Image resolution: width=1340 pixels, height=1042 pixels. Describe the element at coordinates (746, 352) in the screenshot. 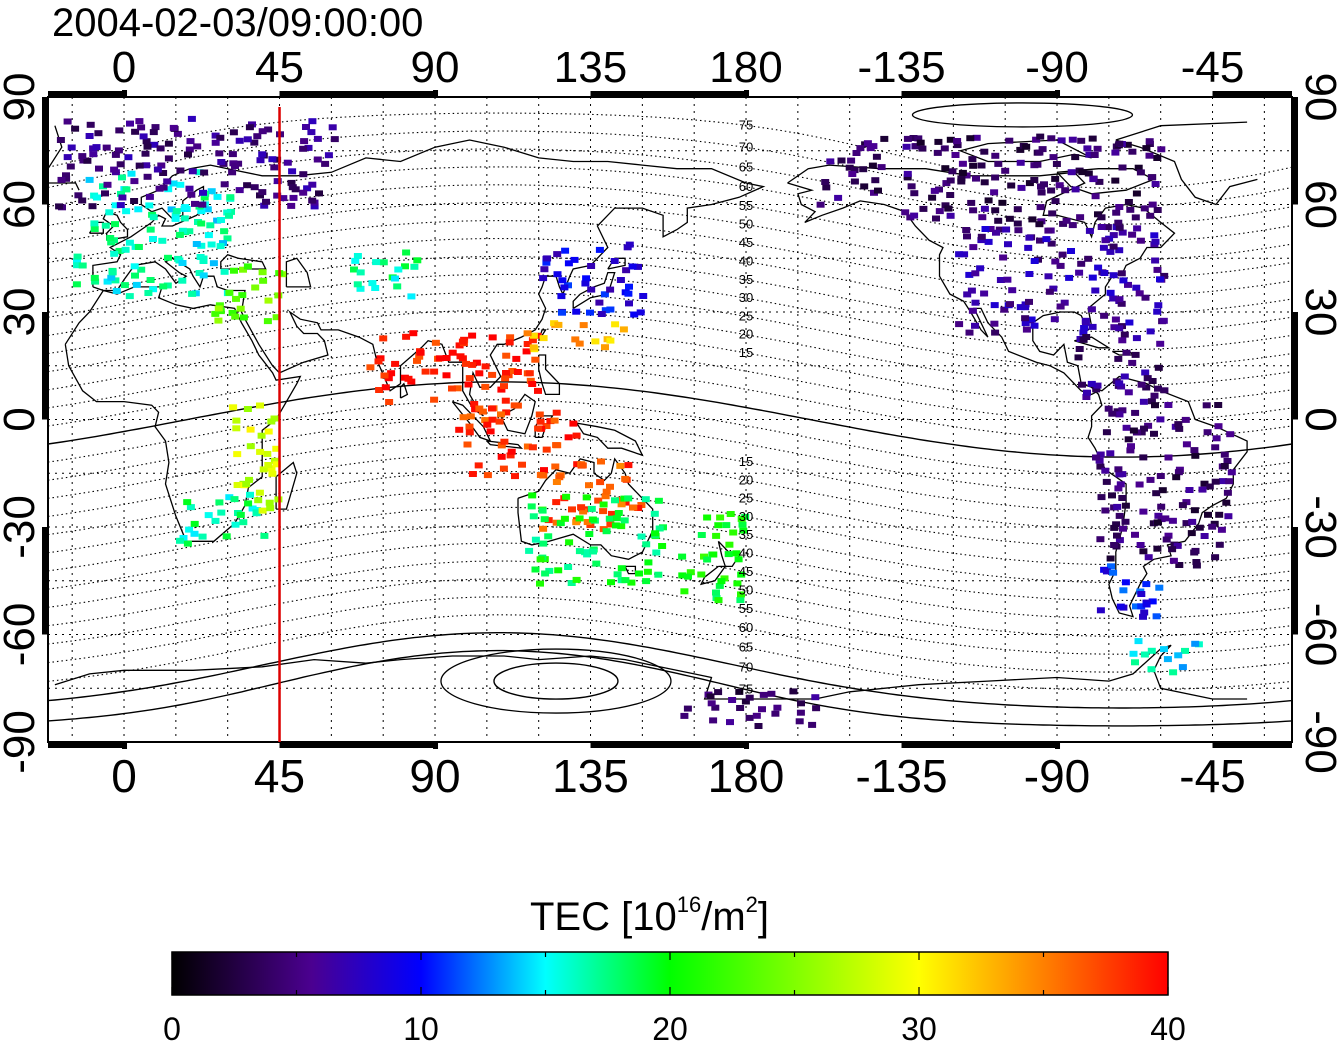

I see `maglat-label: 15` at that location.